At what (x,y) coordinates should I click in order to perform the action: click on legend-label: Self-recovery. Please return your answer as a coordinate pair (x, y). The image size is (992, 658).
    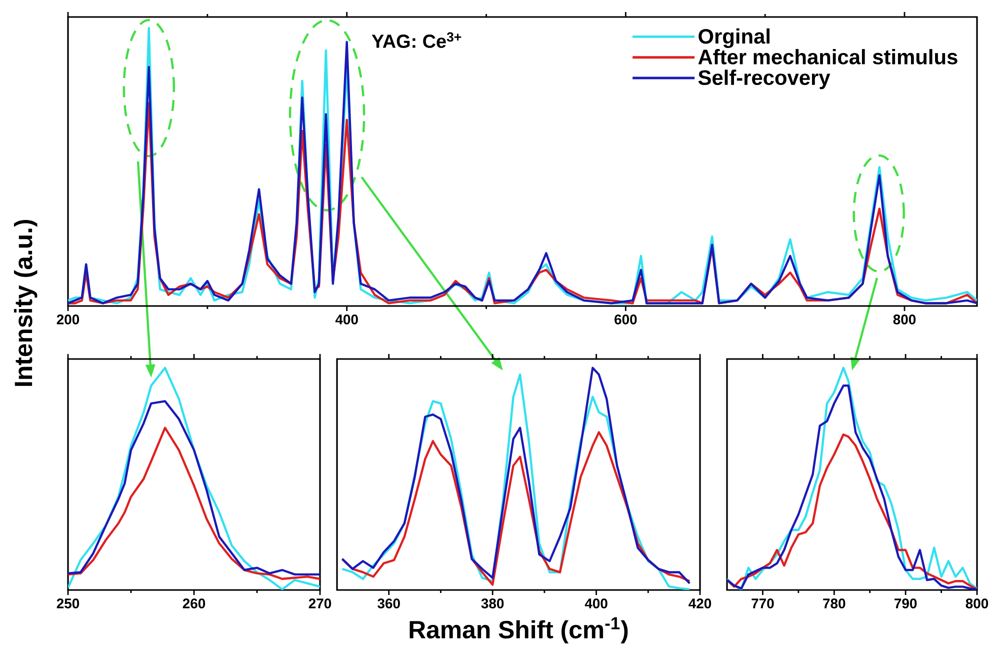
    Looking at the image, I should click on (764, 80).